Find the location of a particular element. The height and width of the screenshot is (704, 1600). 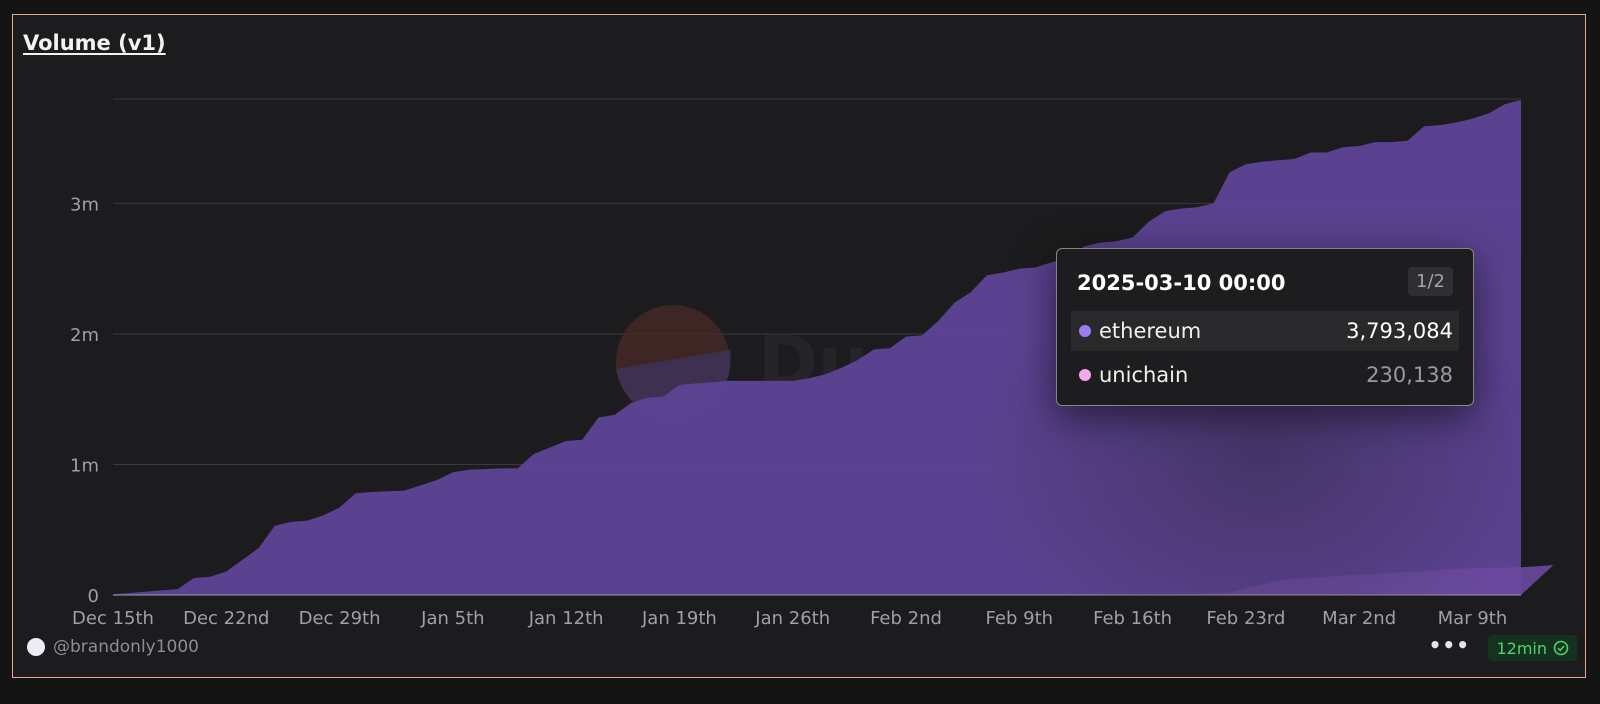

check-circle-icon is located at coordinates (1561, 648).